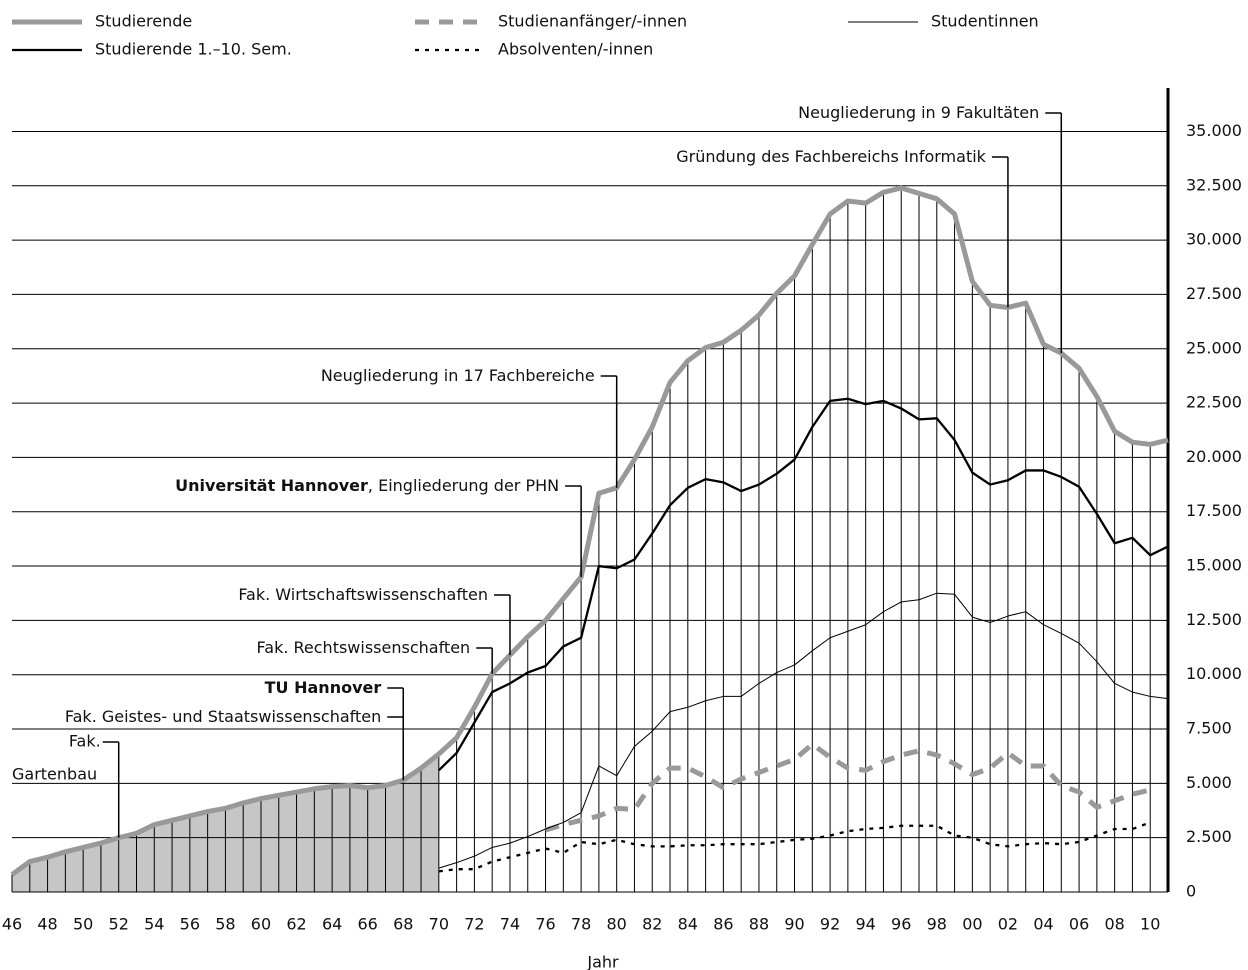 This screenshot has height=970, width=1248. Describe the element at coordinates (47, 924) in the screenshot. I see `x-tick-label: 48` at that location.